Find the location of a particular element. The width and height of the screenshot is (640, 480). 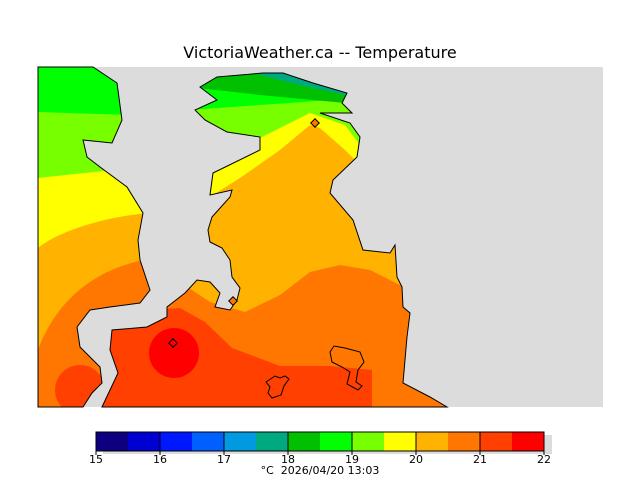

colorbar-footer: °C 2026/04/20 13:03 is located at coordinates (320, 470).